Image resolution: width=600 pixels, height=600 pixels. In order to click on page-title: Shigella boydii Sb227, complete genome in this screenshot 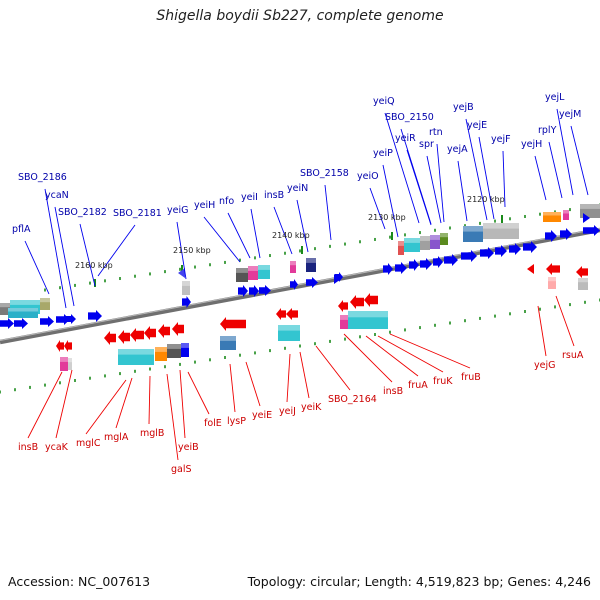, I will do `click(300, 16)`.